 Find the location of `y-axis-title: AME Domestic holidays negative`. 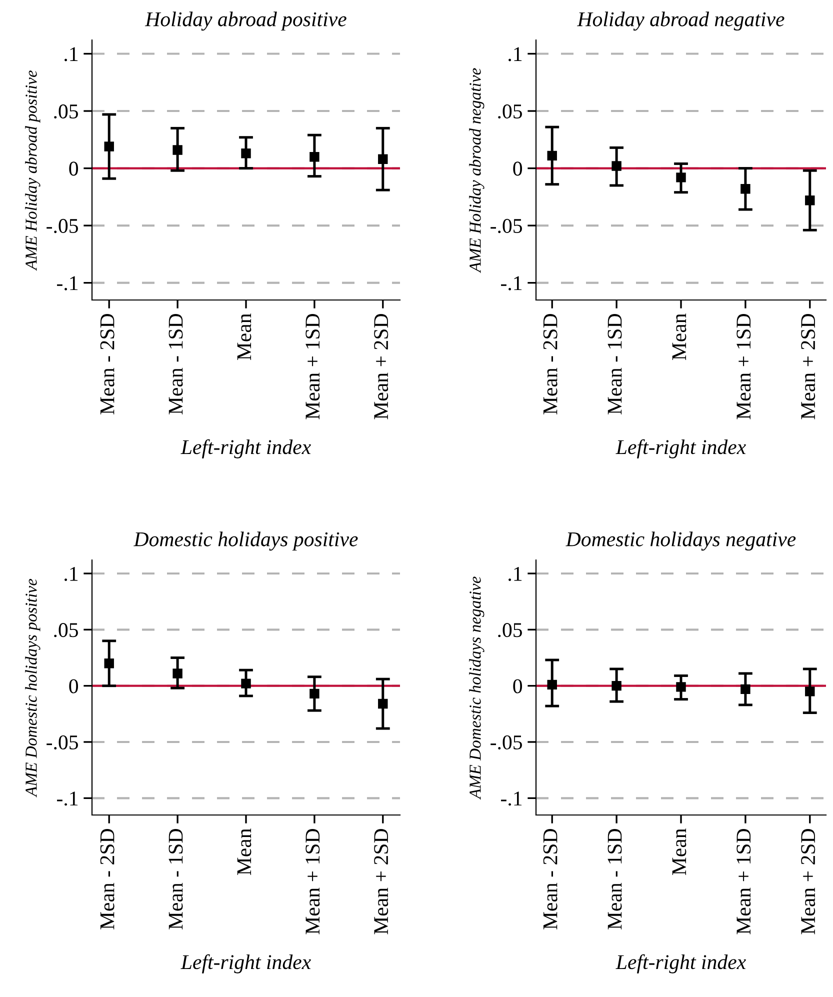

y-axis-title: AME Domestic holidays negative is located at coordinates (476, 688).